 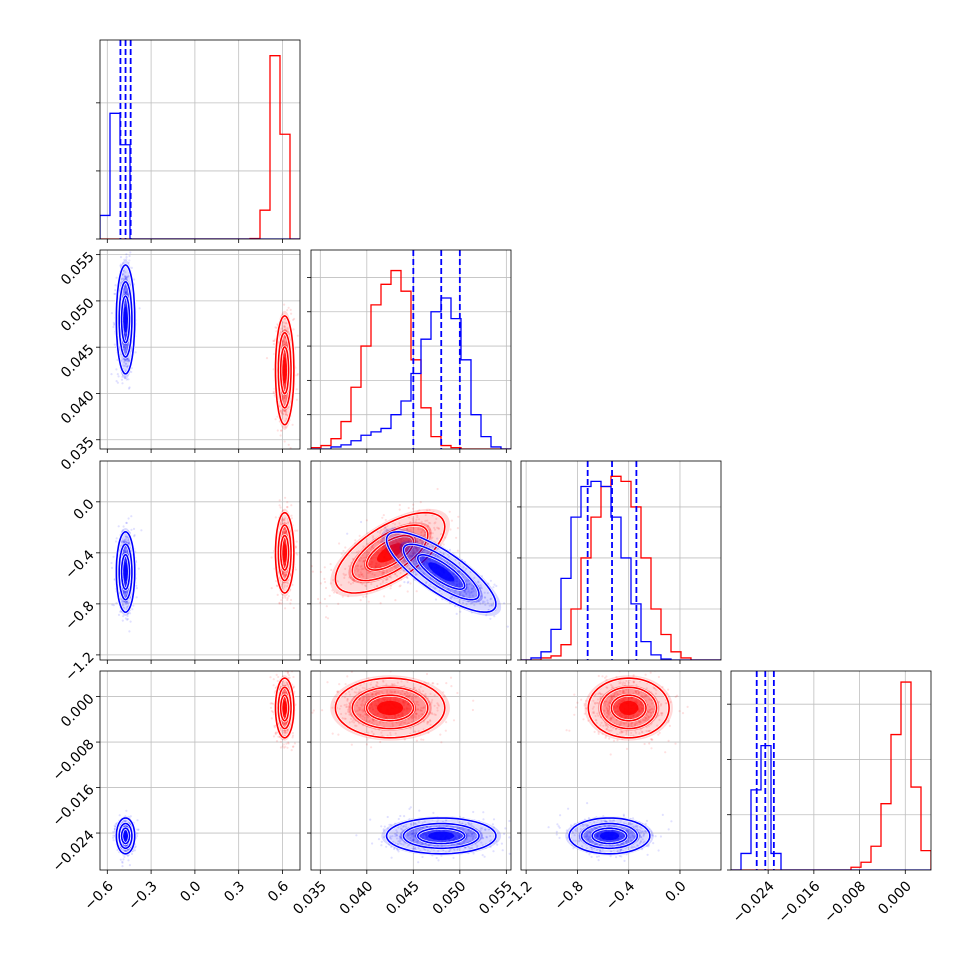 I want to click on panel-frame, so click(x=200, y=560).